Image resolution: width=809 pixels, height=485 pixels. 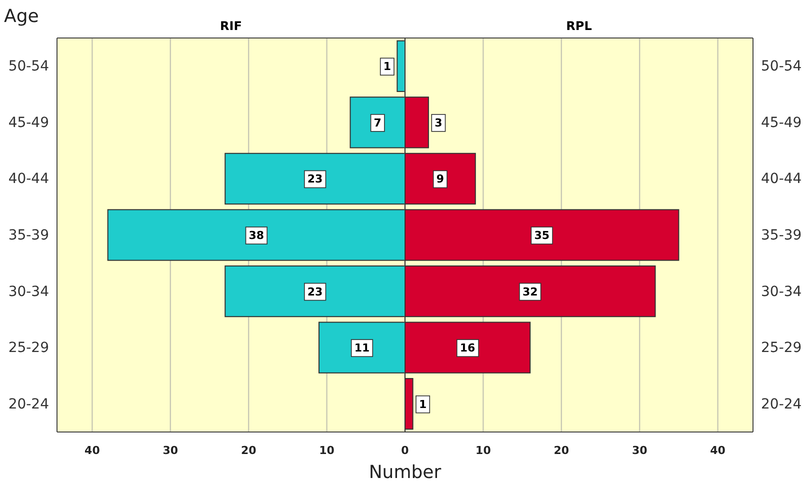 What do you see at coordinates (256, 235) in the screenshot?
I see `data-label: 38` at bounding box center [256, 235].